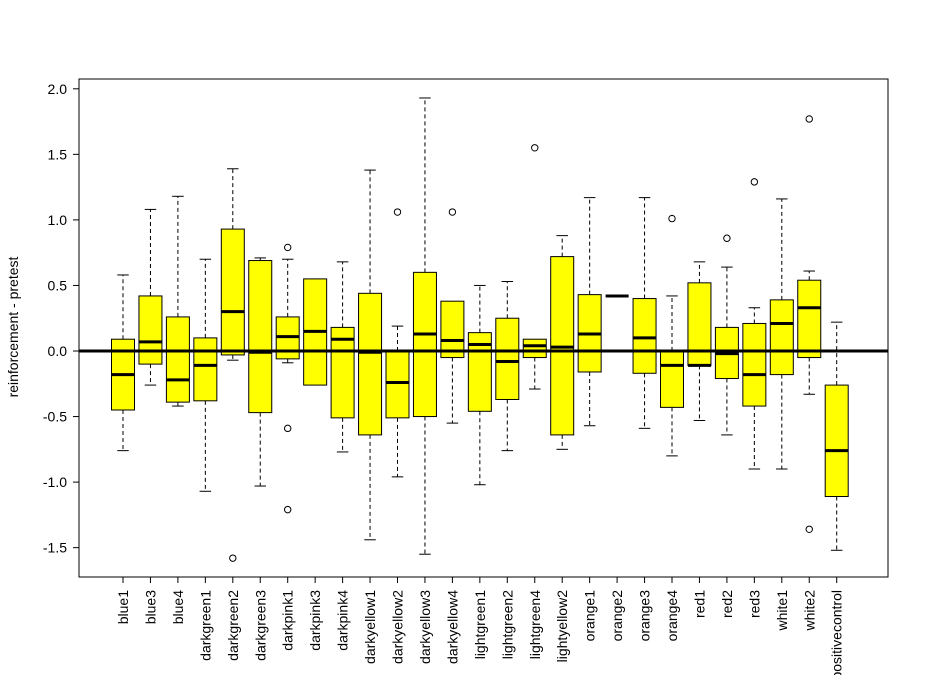 This screenshot has height=680, width=929. I want to click on x-tick-label: lightgreen1, so click(480, 624).